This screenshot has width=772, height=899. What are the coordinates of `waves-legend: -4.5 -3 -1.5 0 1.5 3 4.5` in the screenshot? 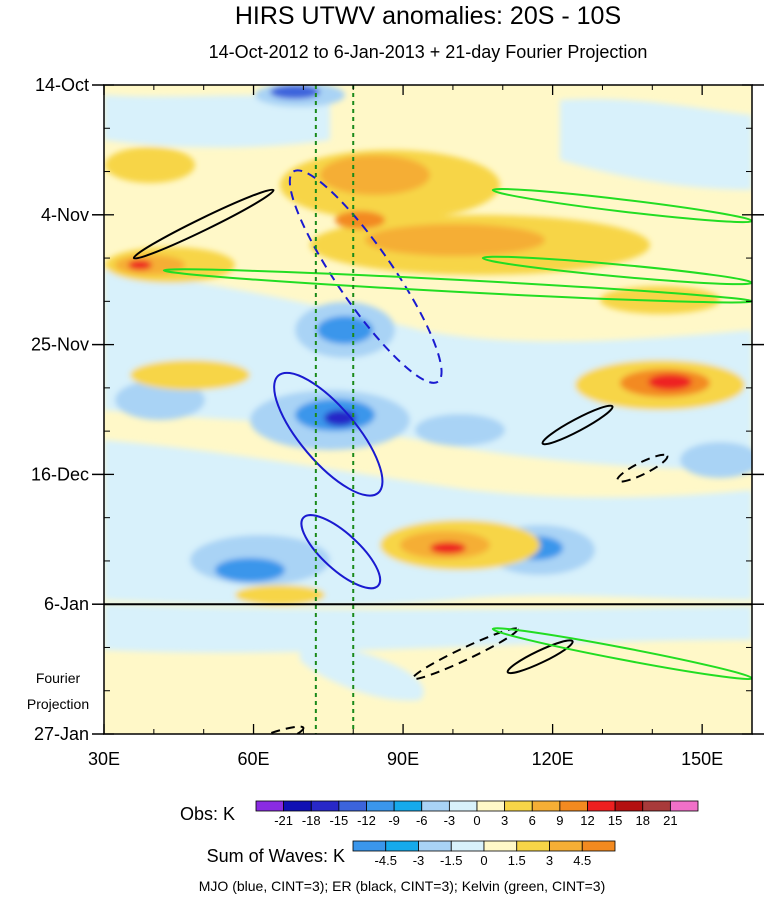 It's located at (484, 854).